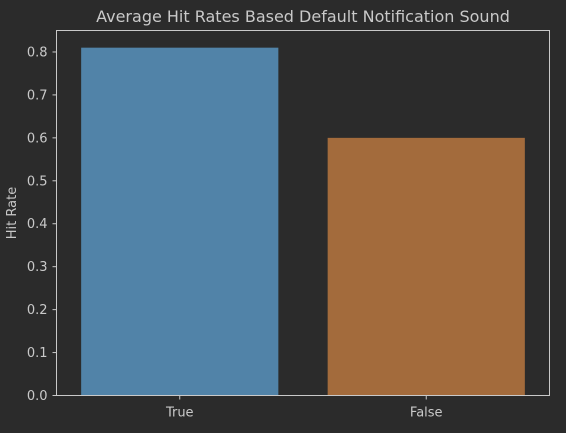 This screenshot has height=433, width=566. I want to click on y-axis-label: Hit Rate, so click(12, 213).